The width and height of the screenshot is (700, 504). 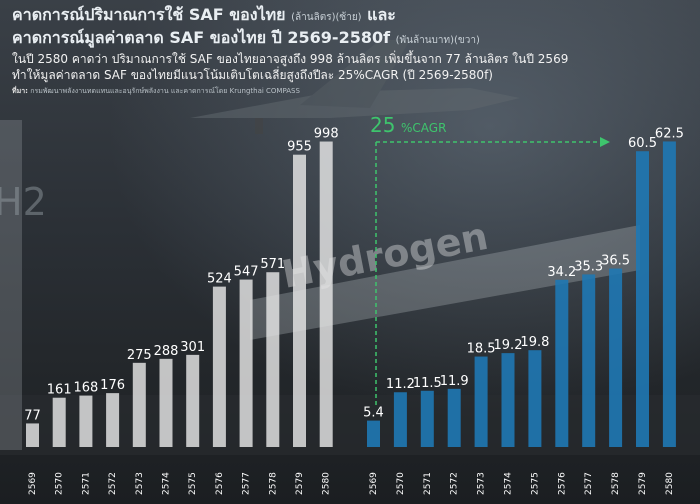 I want to click on hydrogen-sign-board, so click(x=445, y=282).